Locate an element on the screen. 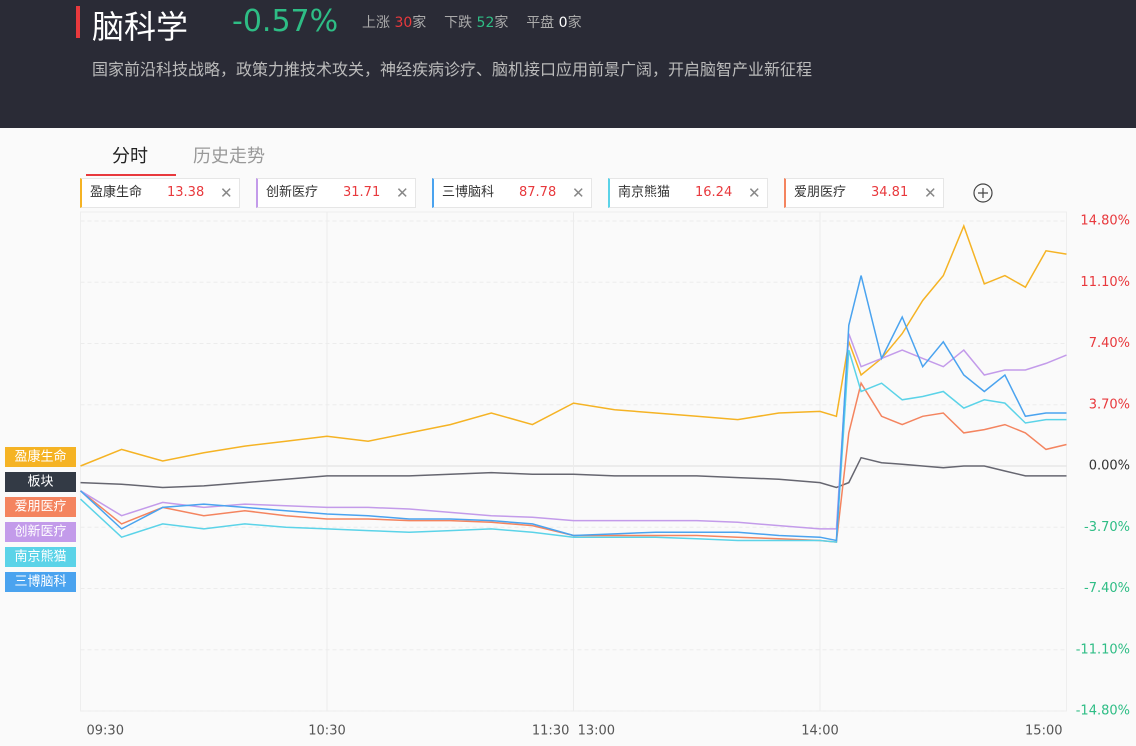  y-tick-label: 11.10% is located at coordinates (1105, 282).